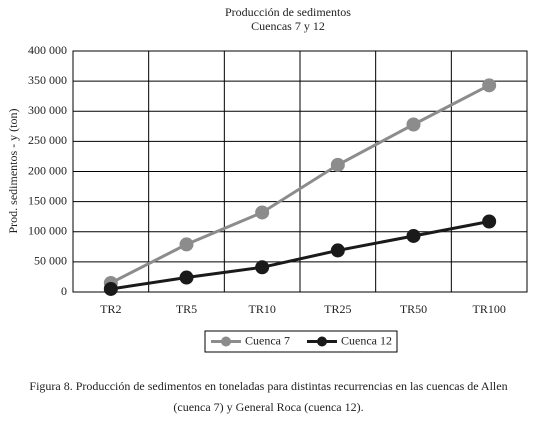 Image resolution: width=537 pixels, height=423 pixels. Describe the element at coordinates (47, 170) in the screenshot. I see `y-tick-label: 200 000` at that location.